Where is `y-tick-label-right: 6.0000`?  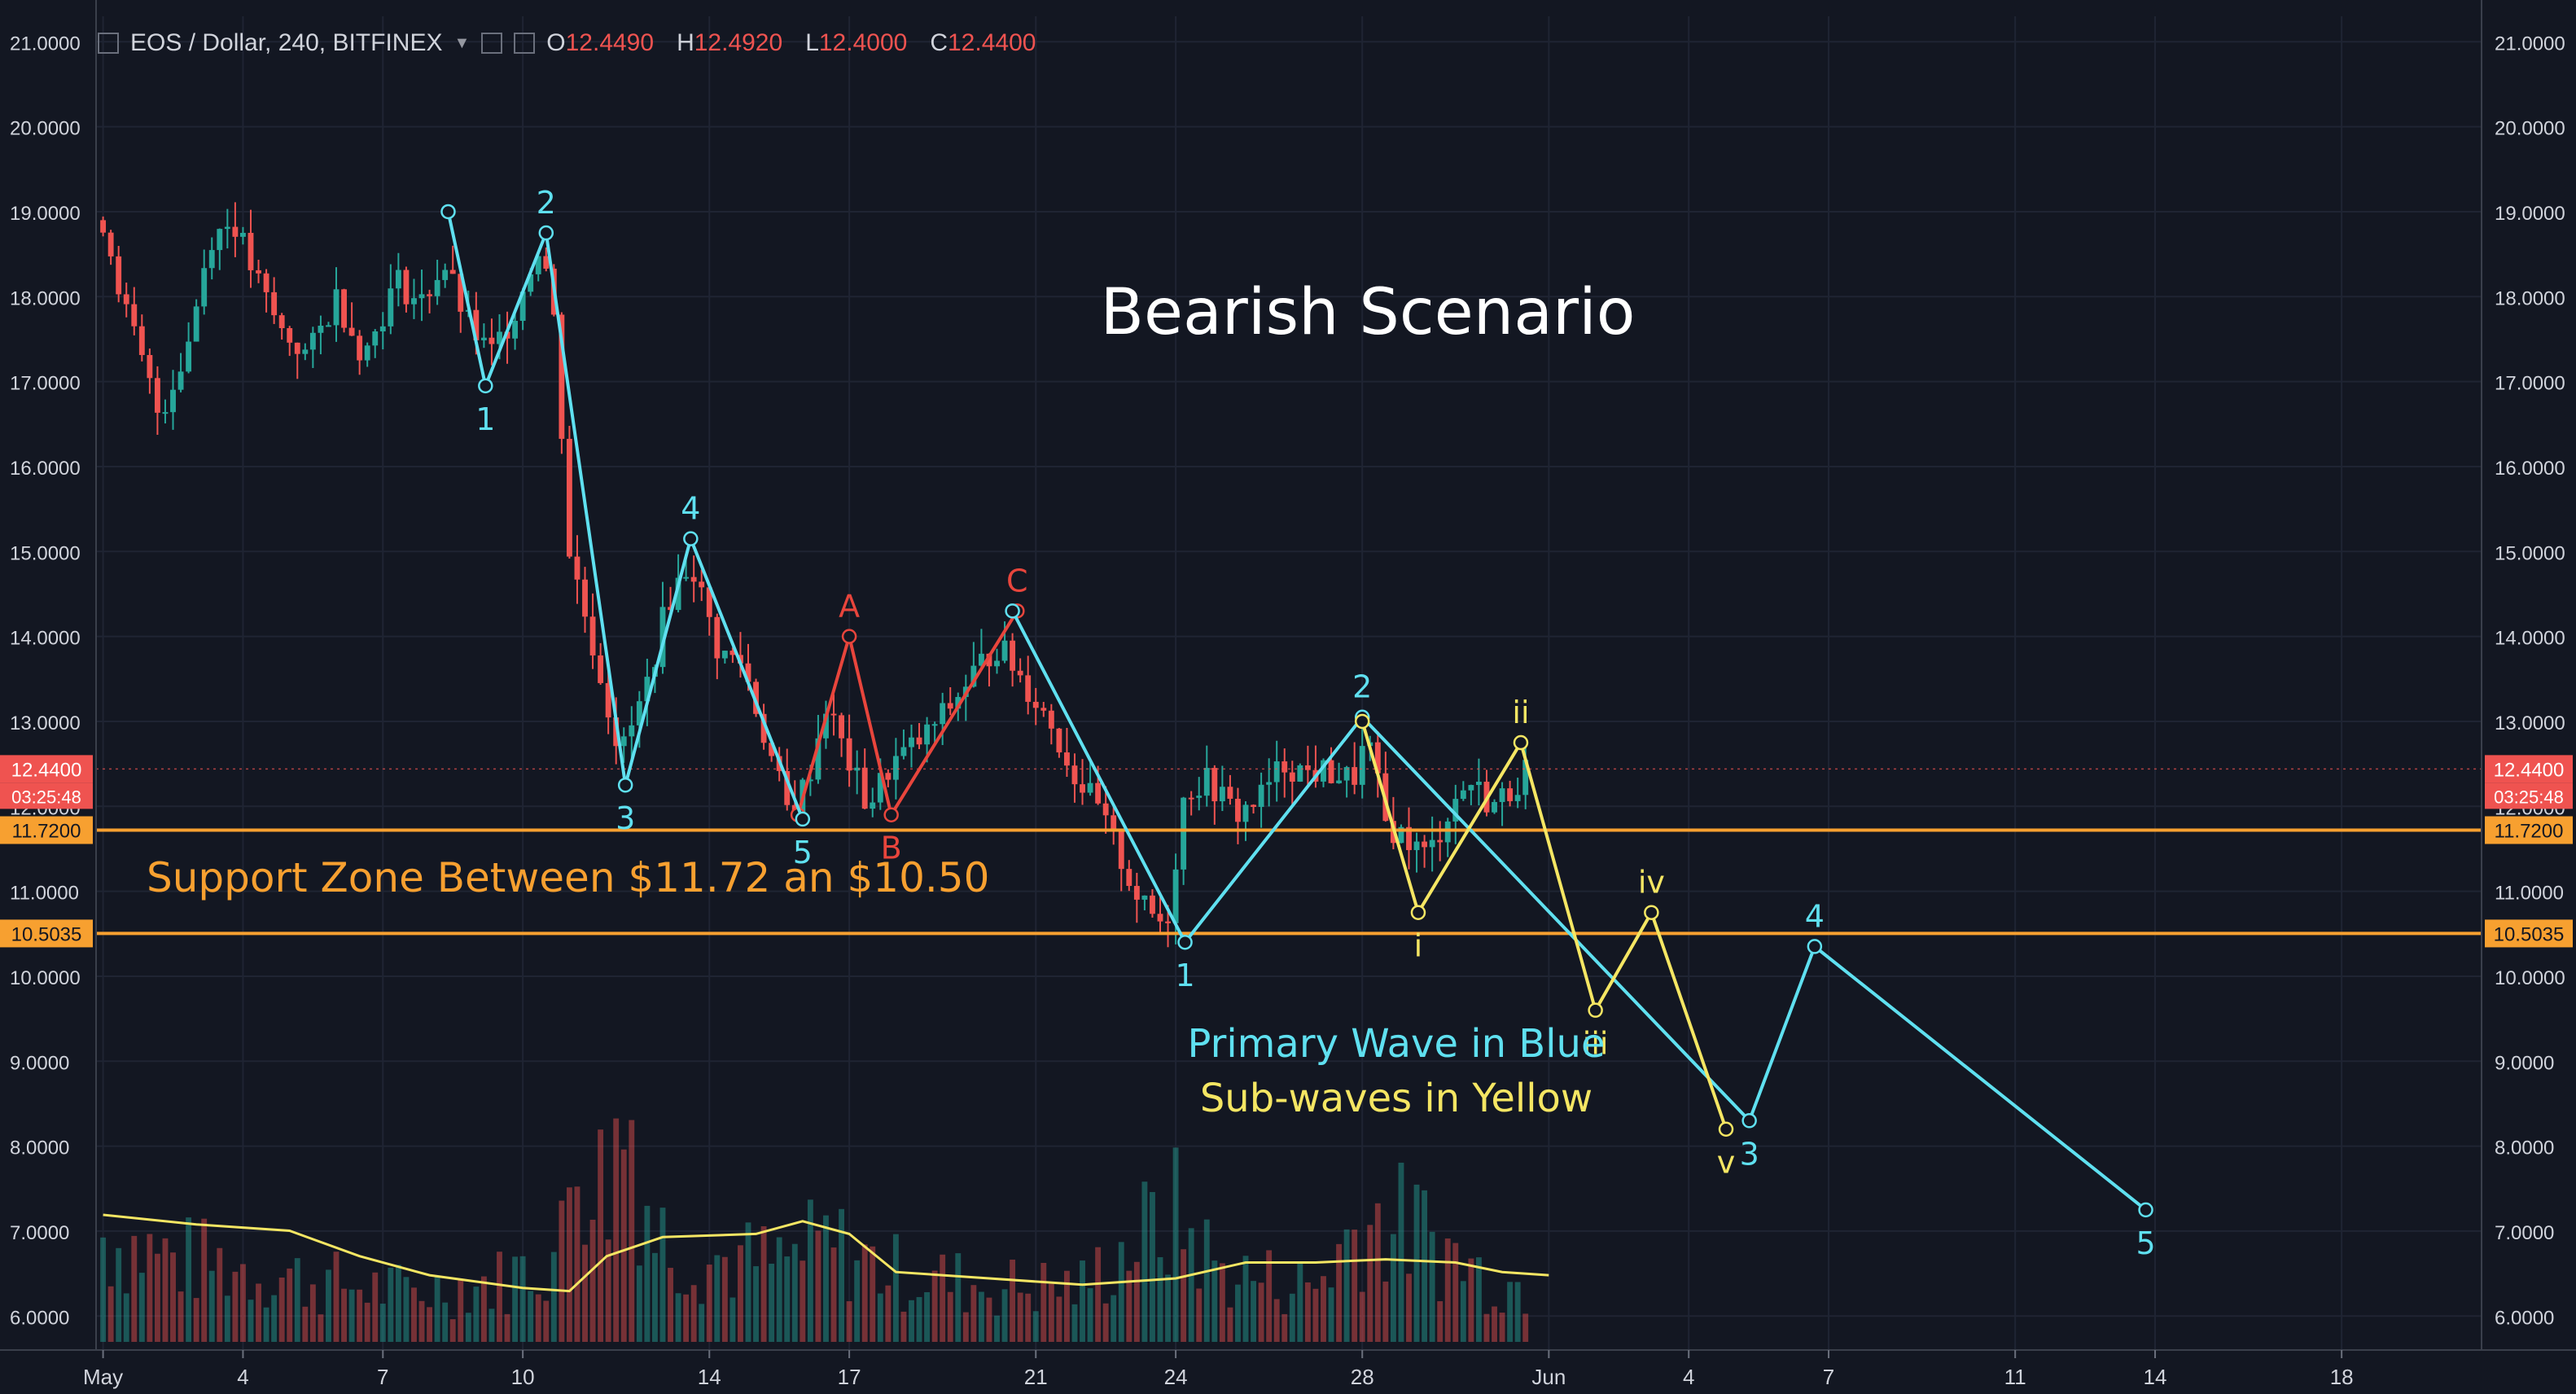 y-tick-label-right: 6.0000 is located at coordinates (2524, 1318).